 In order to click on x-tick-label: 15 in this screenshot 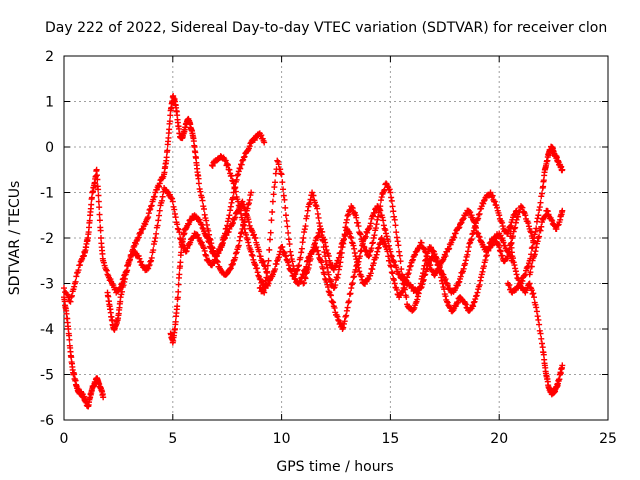, I will do `click(390, 439)`.